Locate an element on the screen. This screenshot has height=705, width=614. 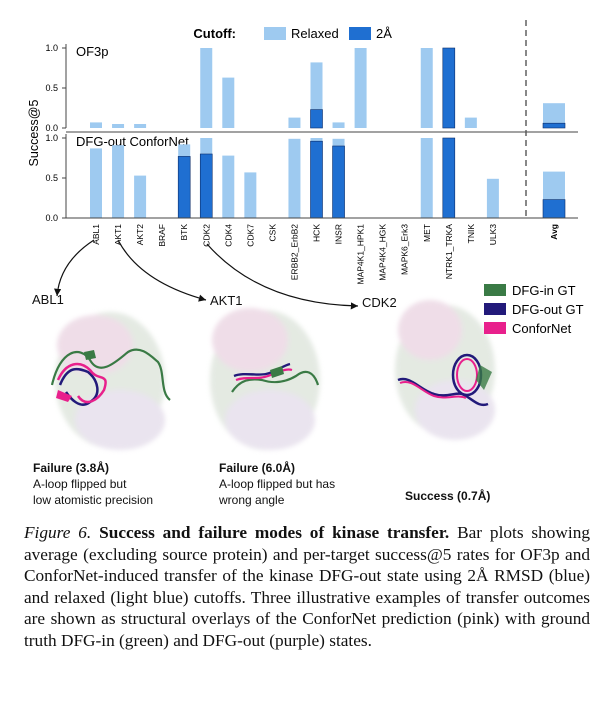
bar-strict-CDK2 is located at coordinates (206, 186).